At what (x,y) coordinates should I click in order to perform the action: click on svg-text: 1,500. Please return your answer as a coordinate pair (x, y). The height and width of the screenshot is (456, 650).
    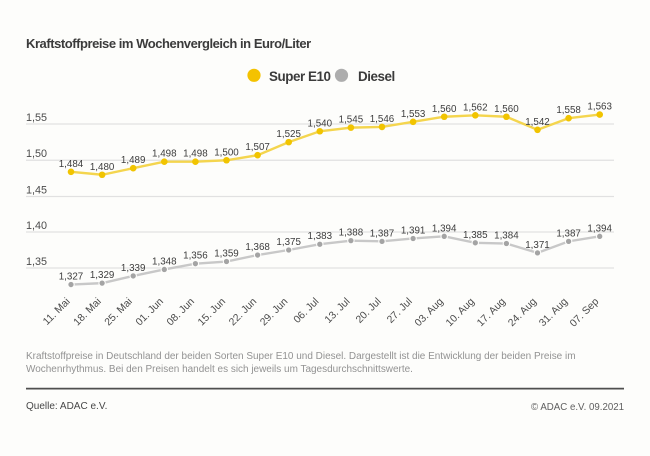
    Looking at the image, I should click on (226, 152).